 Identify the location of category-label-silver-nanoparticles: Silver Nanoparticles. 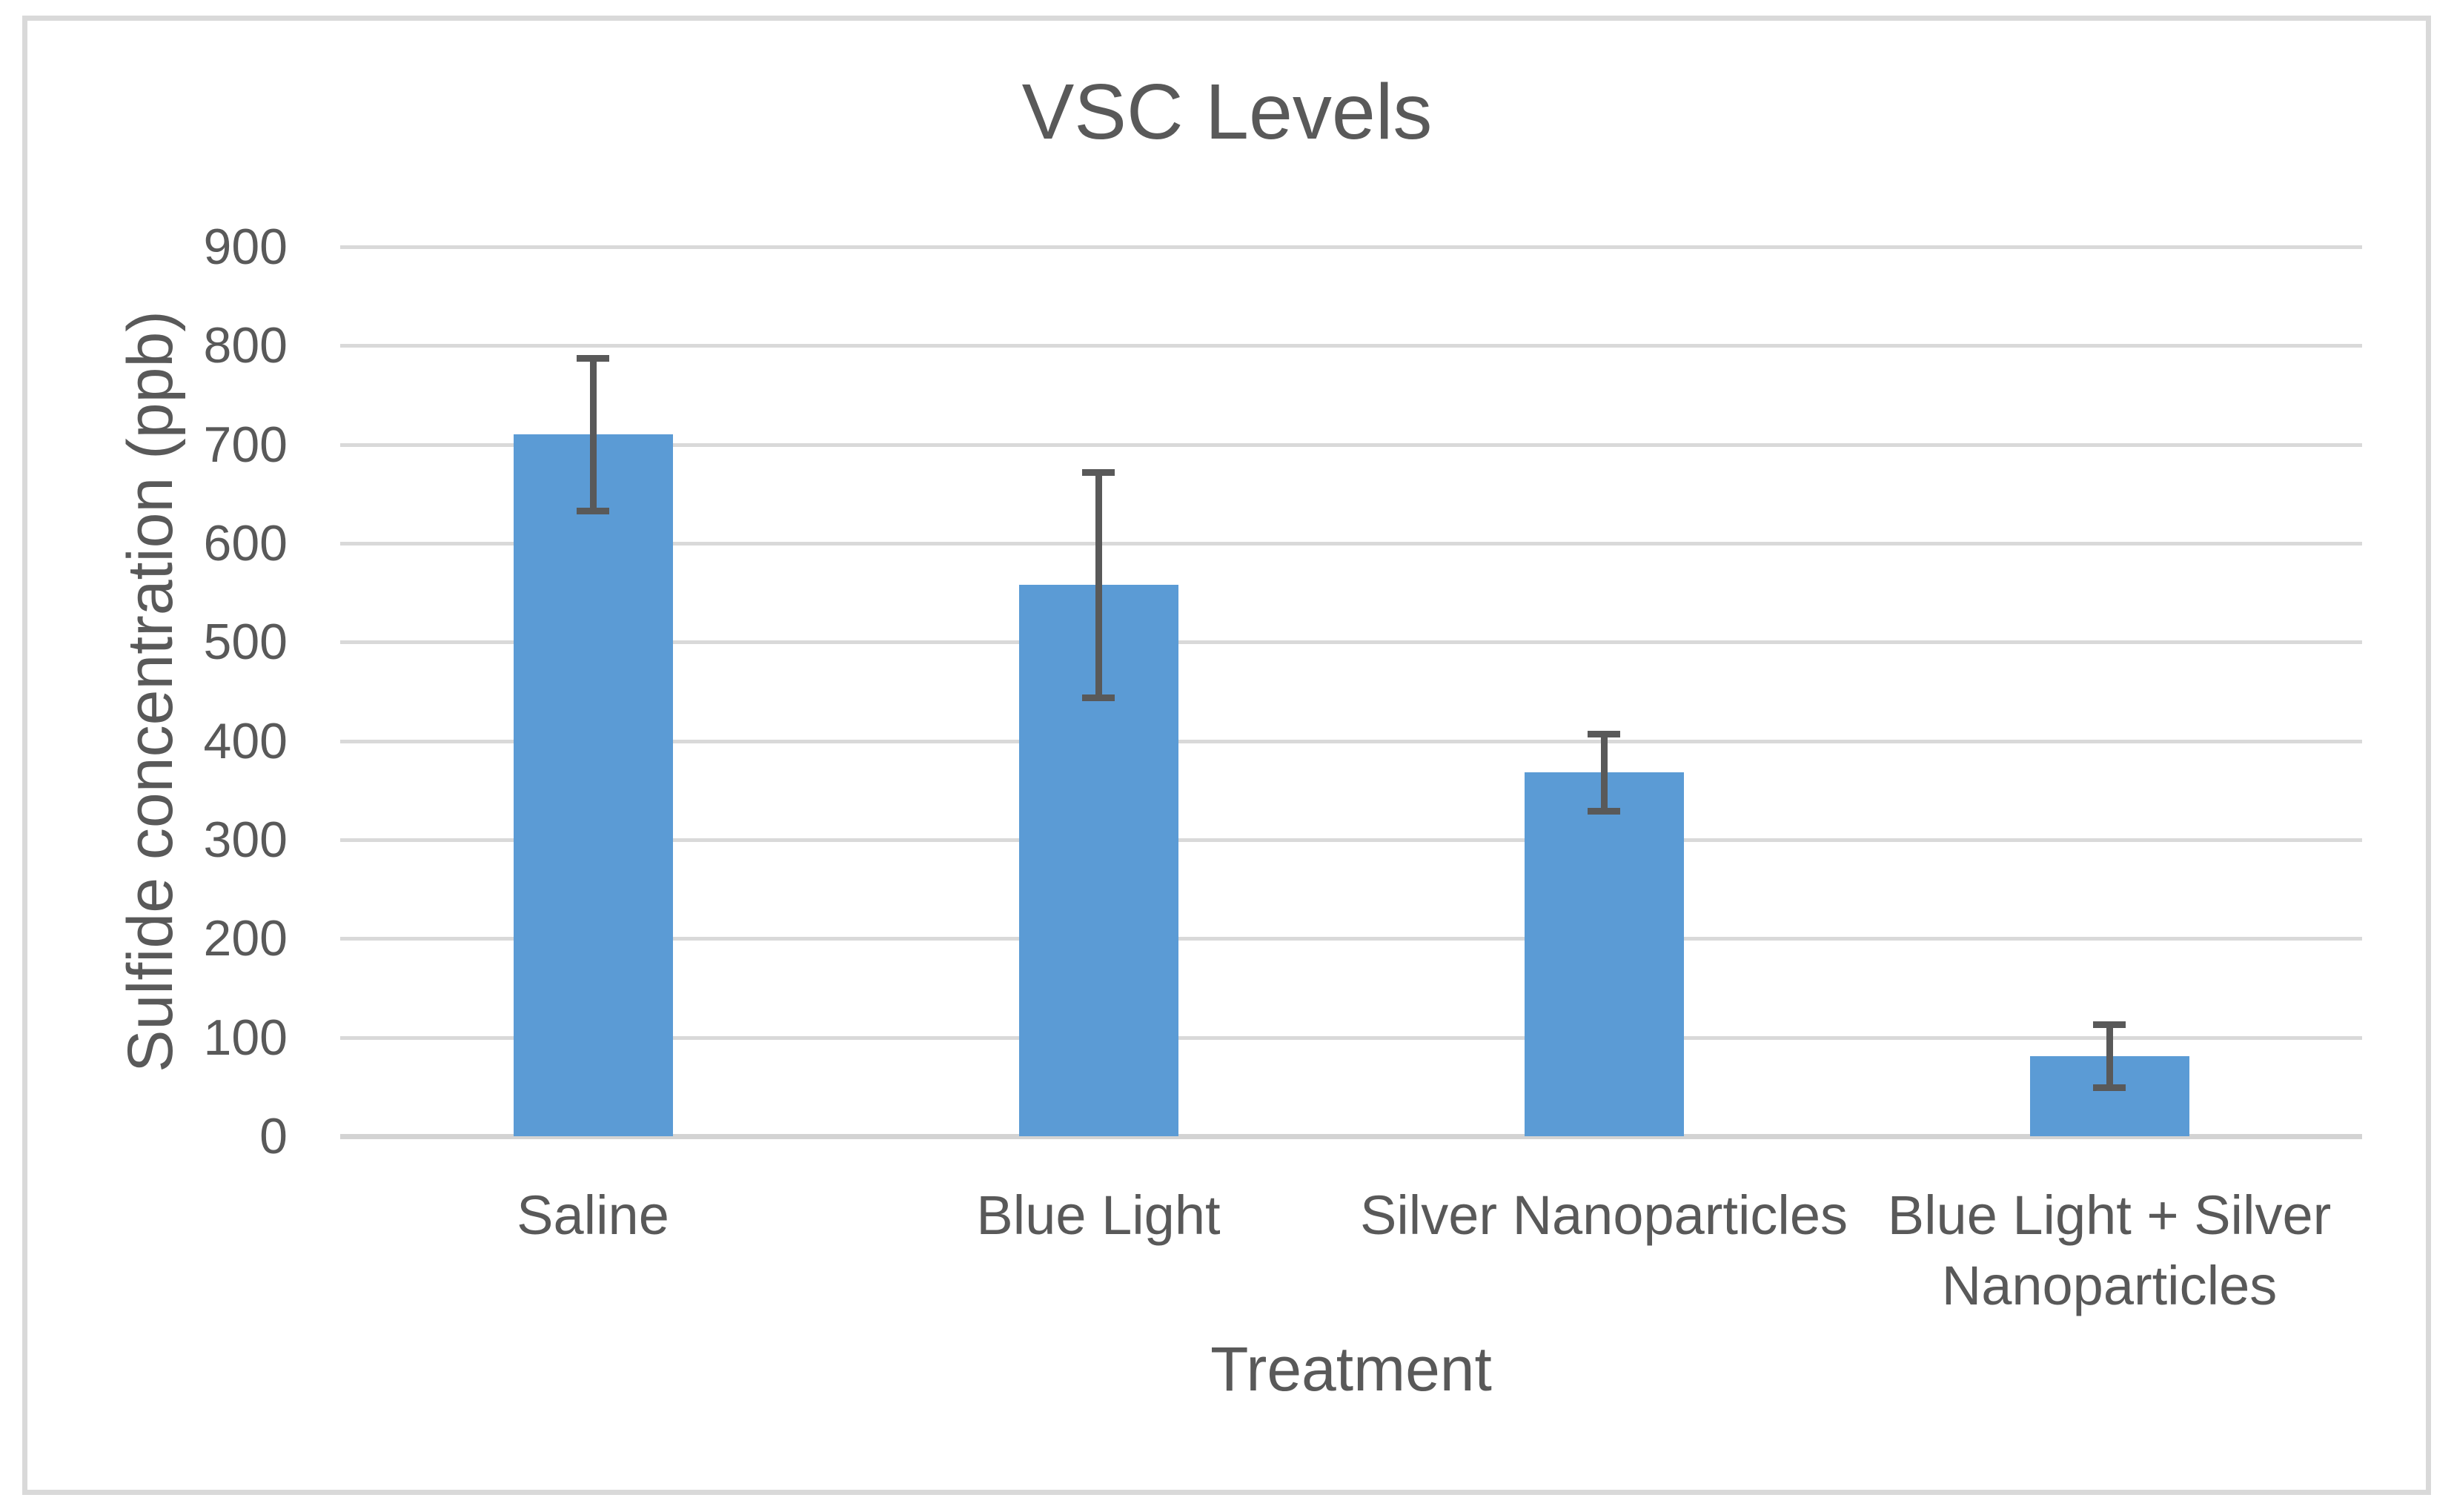
(1604, 1215).